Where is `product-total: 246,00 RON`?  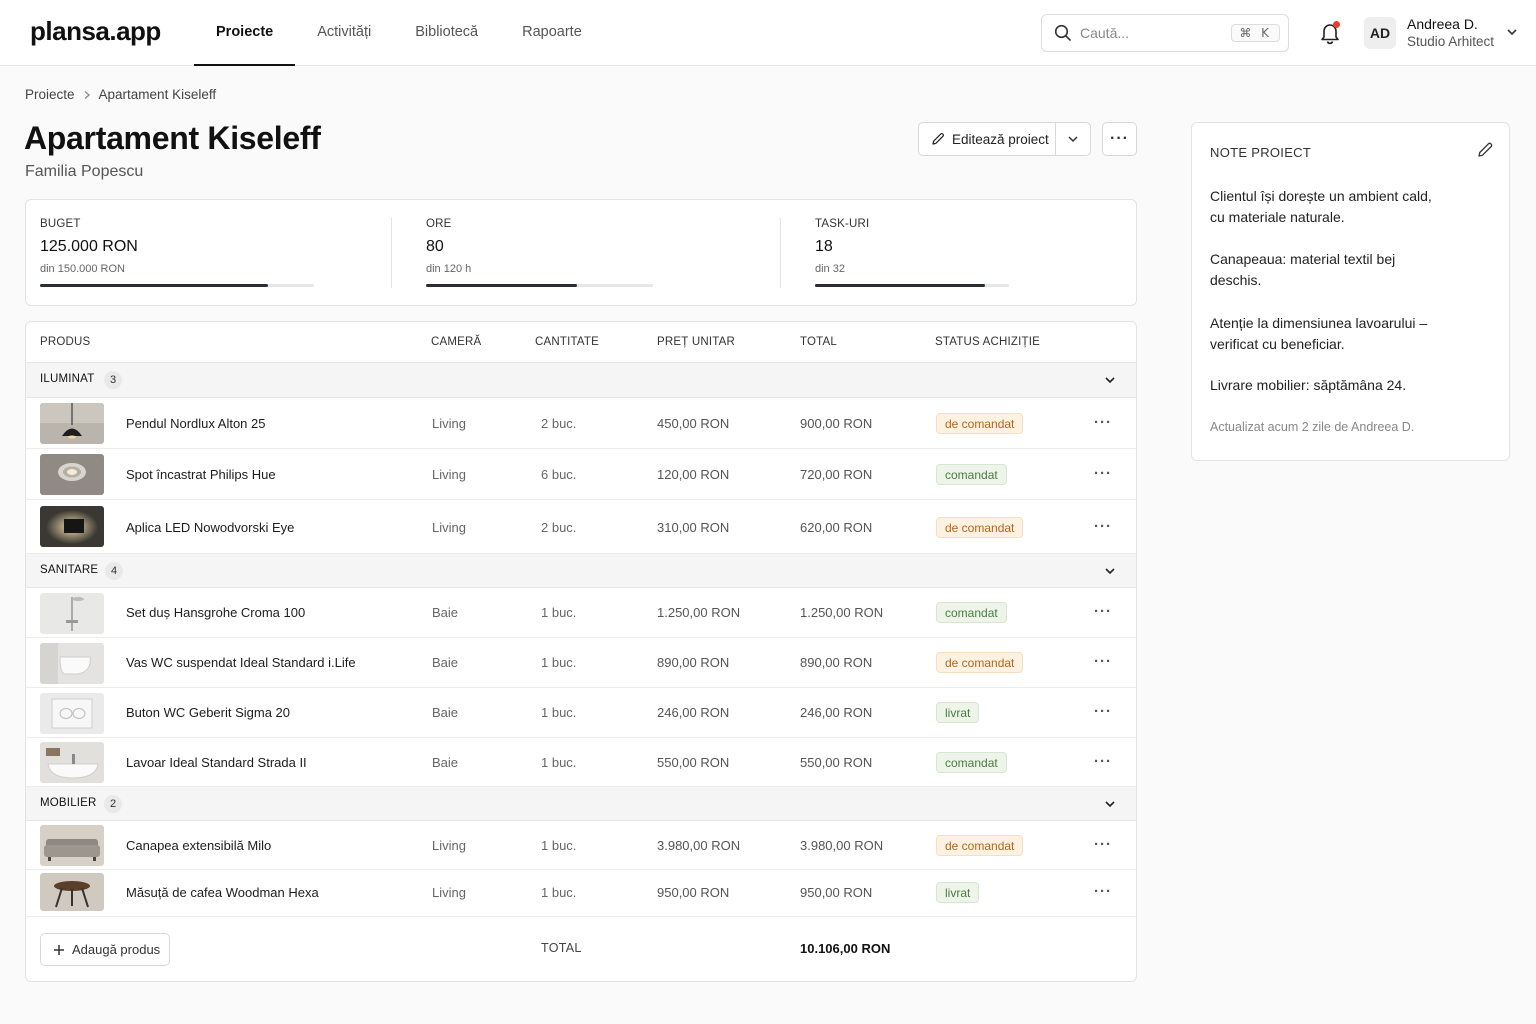 product-total: 246,00 RON is located at coordinates (836, 712).